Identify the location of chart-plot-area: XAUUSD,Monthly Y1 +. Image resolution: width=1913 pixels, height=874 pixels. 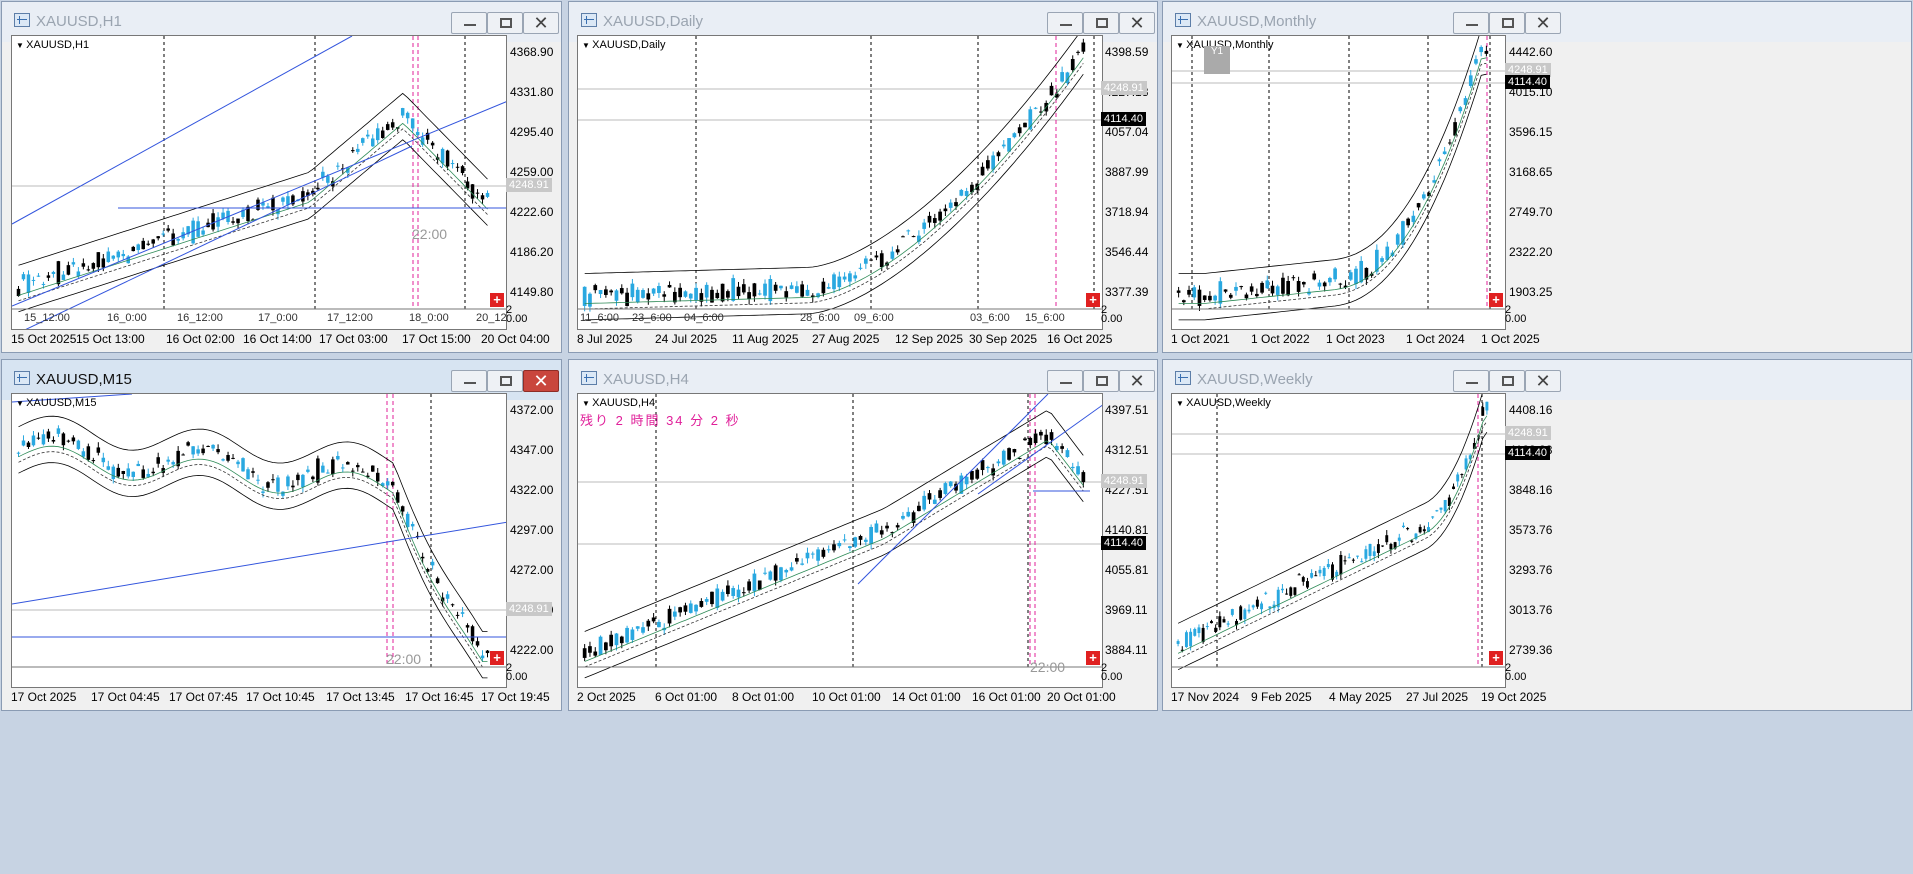
(1338, 182).